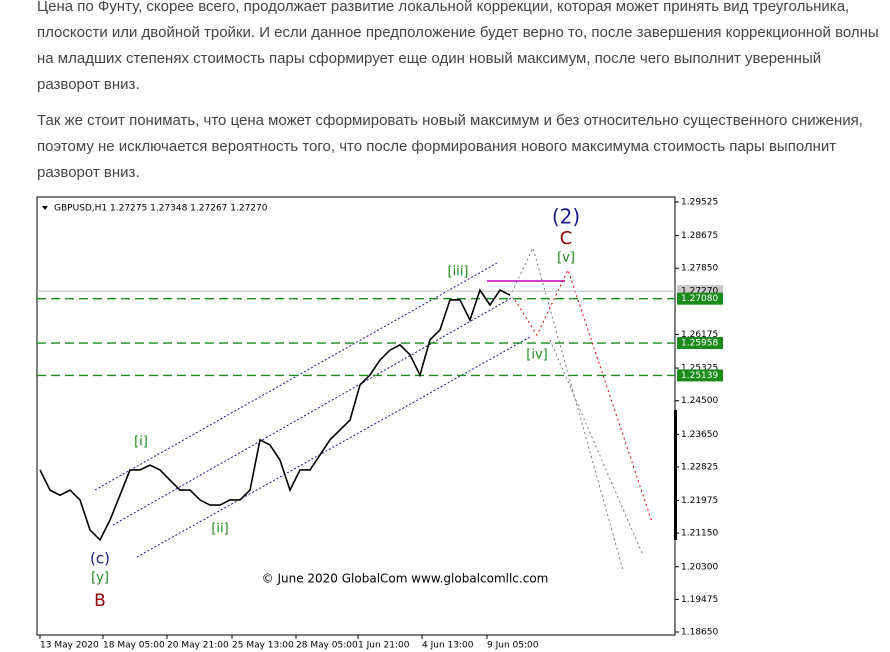 This screenshot has width=890, height=652. What do you see at coordinates (699, 292) in the screenshot?
I see `current-price-label: 1.27270` at bounding box center [699, 292].